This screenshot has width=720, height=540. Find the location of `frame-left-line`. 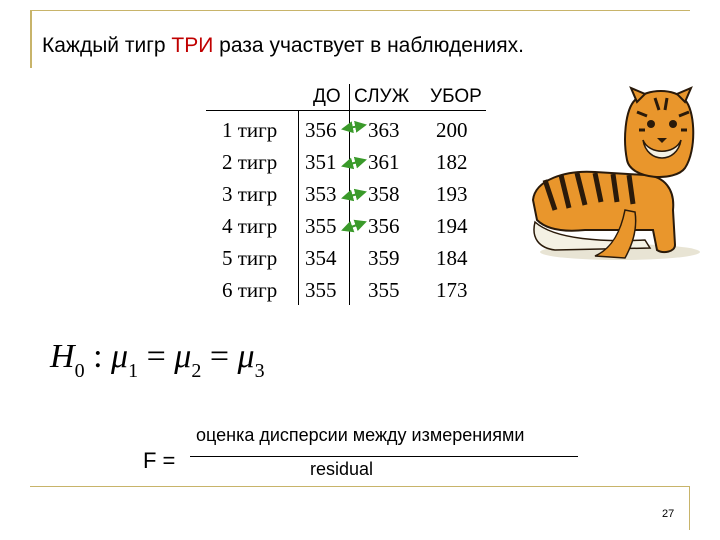

frame-left-line is located at coordinates (31, 39).